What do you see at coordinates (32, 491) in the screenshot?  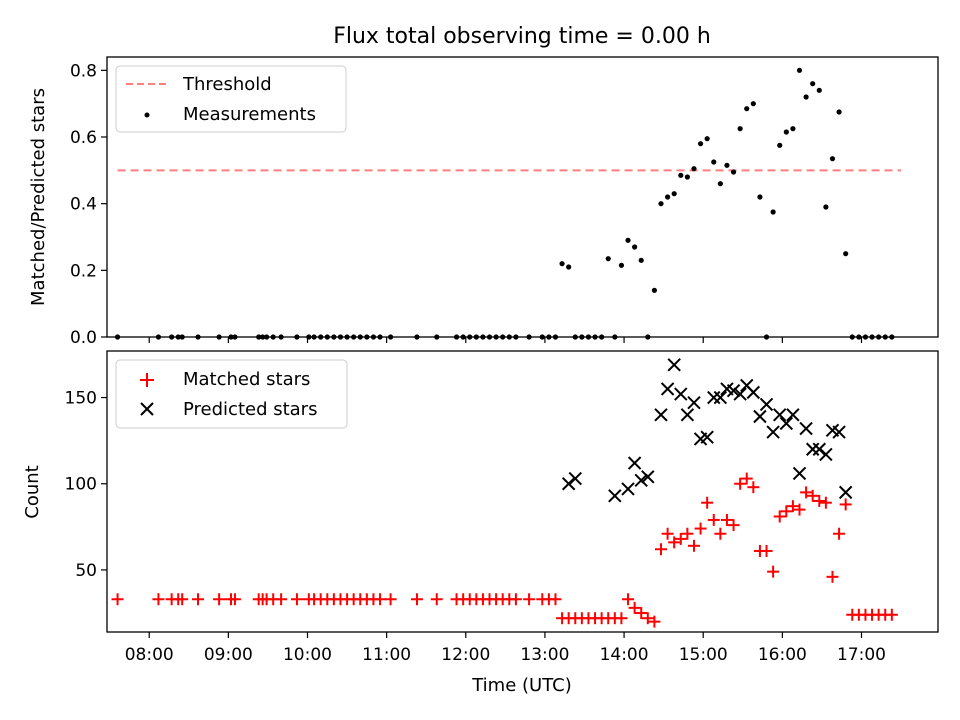 I see `bottom-y-axis-label: Count` at bounding box center [32, 491].